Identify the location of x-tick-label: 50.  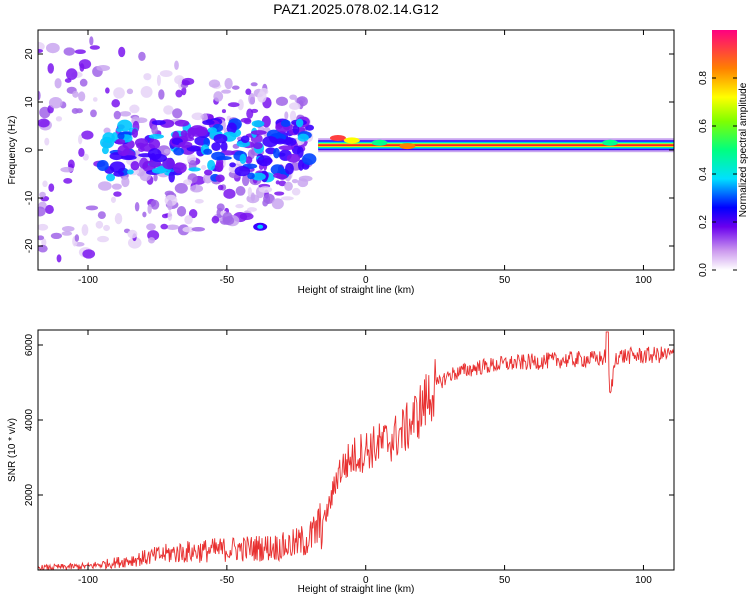
(505, 280).